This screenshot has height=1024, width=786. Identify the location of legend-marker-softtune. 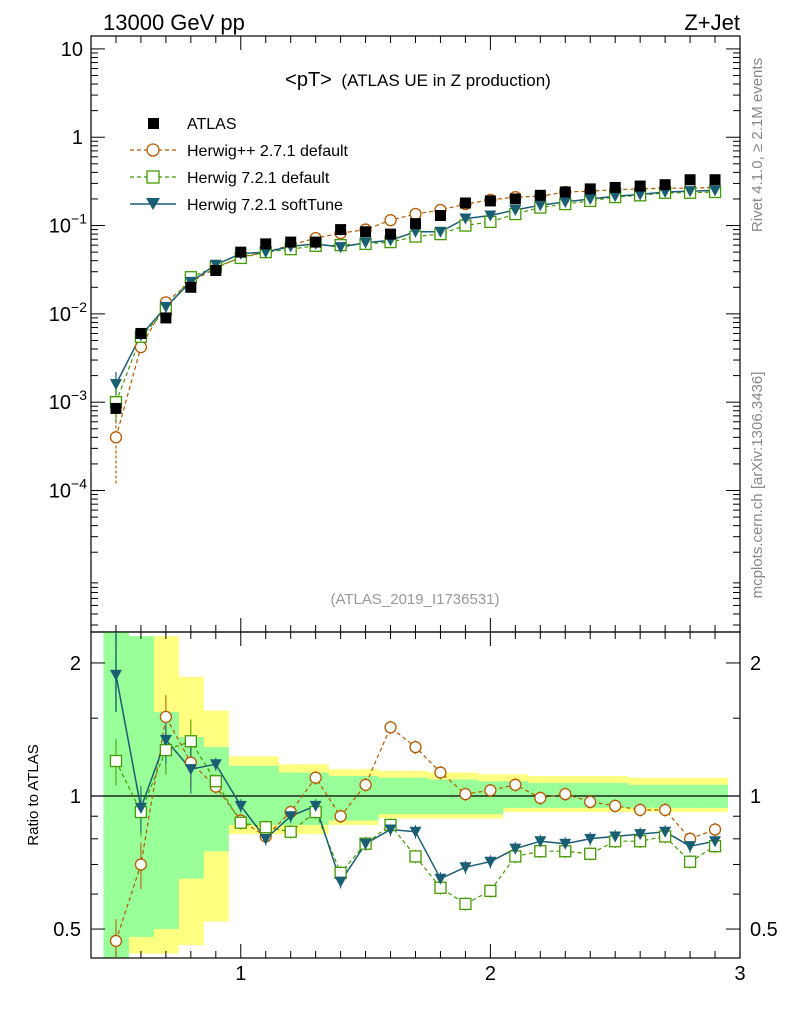
(153, 204).